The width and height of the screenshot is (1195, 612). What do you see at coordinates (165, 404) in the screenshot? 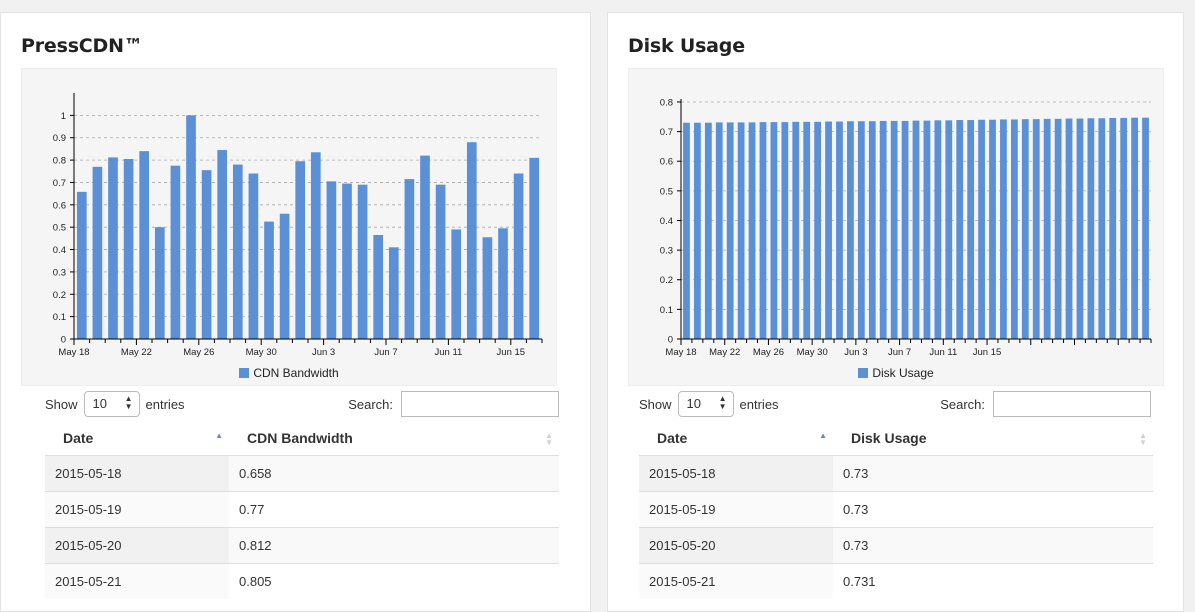
I see `entries-label: entries` at bounding box center [165, 404].